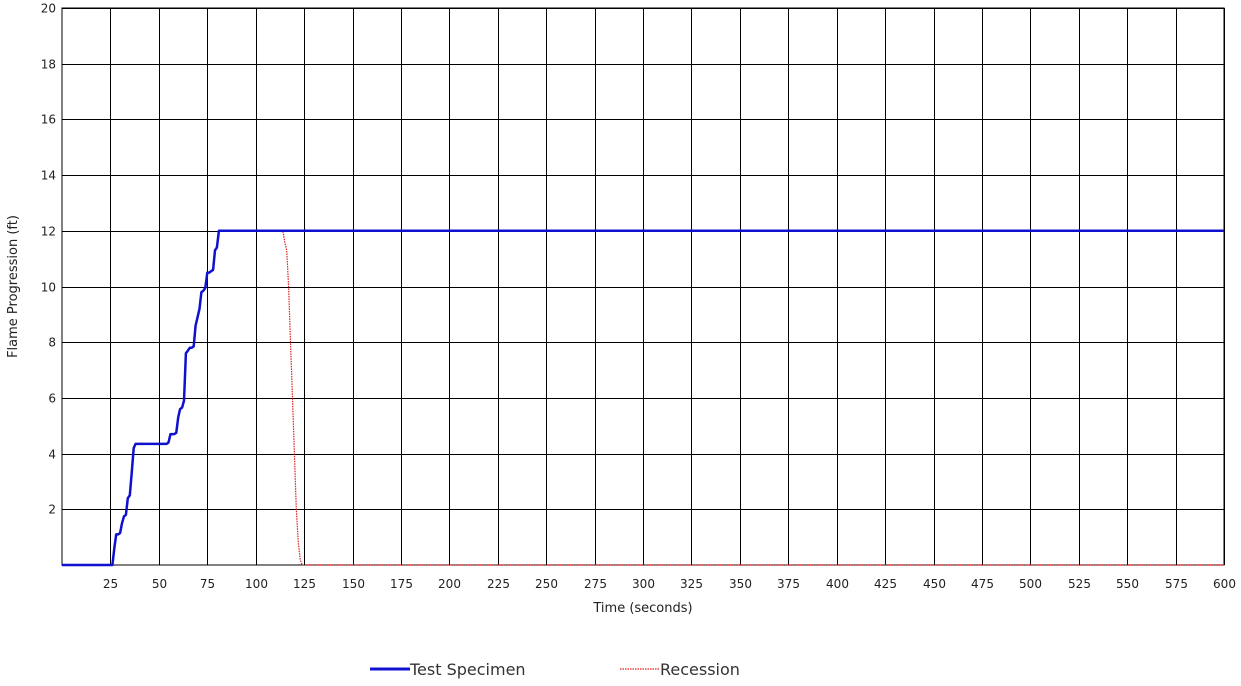 Image resolution: width=1241 pixels, height=686 pixels. What do you see at coordinates (1127, 584) in the screenshot?
I see `x-tick-label: 550` at bounding box center [1127, 584].